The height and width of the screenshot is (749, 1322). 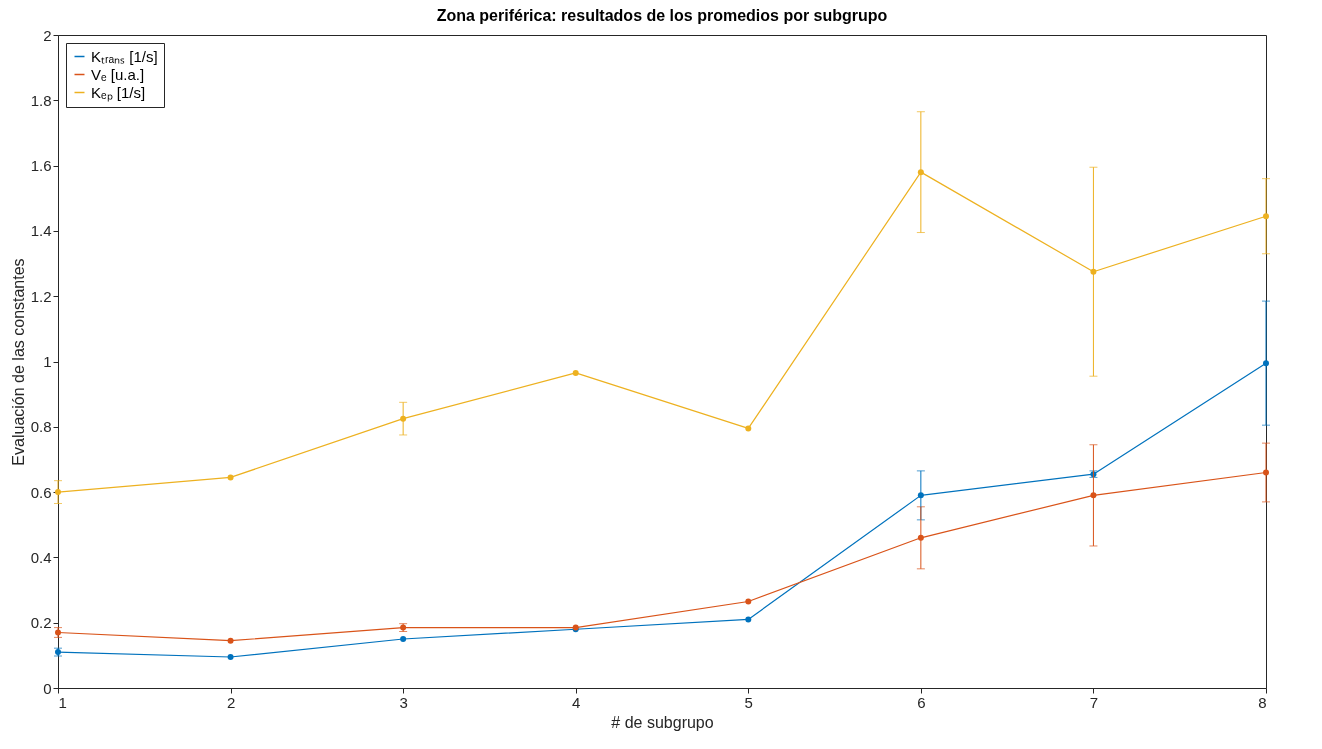 I want to click on legend-label: Kₜᵣₐₙₛ [1/s], so click(x=124, y=56).